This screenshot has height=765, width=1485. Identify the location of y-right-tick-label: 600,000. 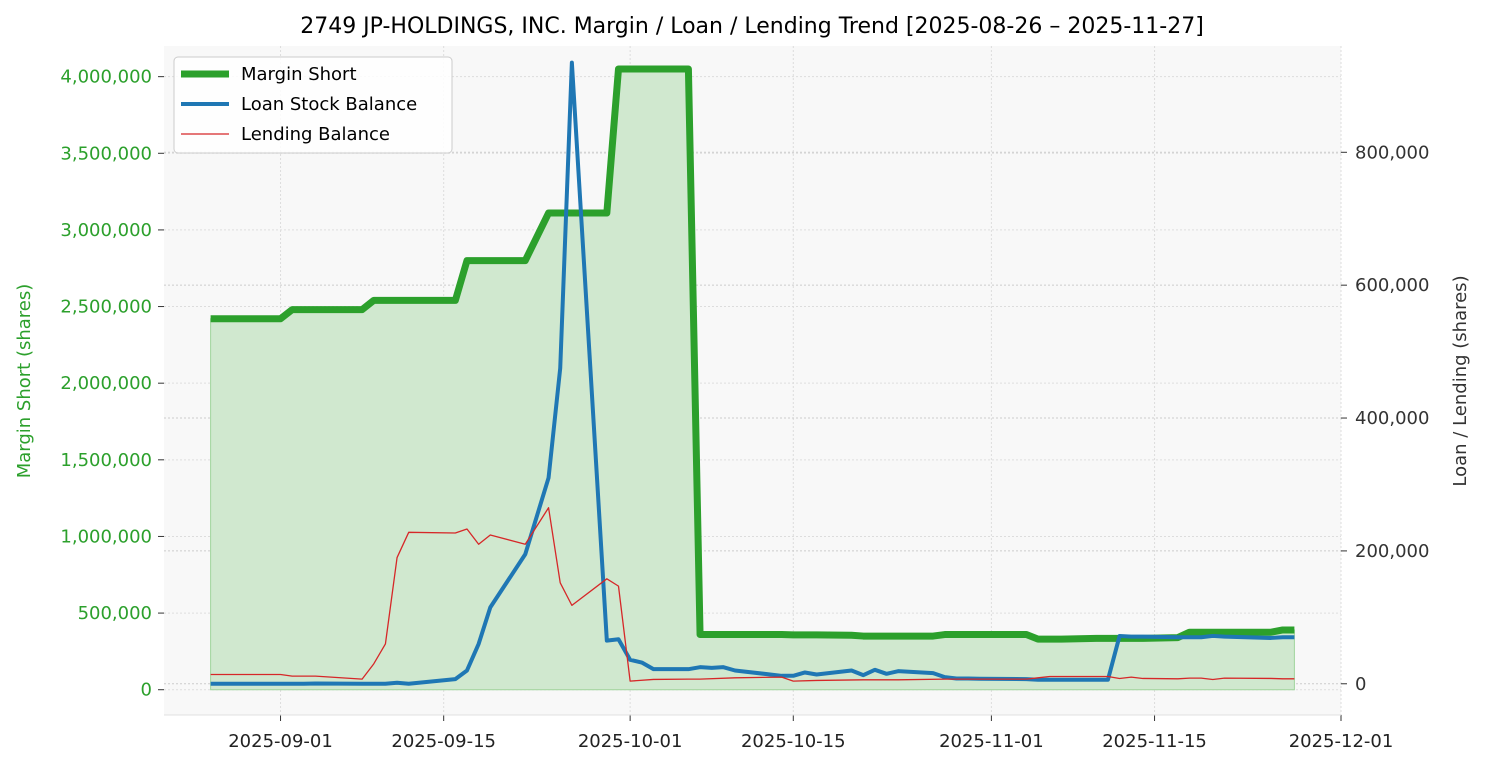
(1392, 285).